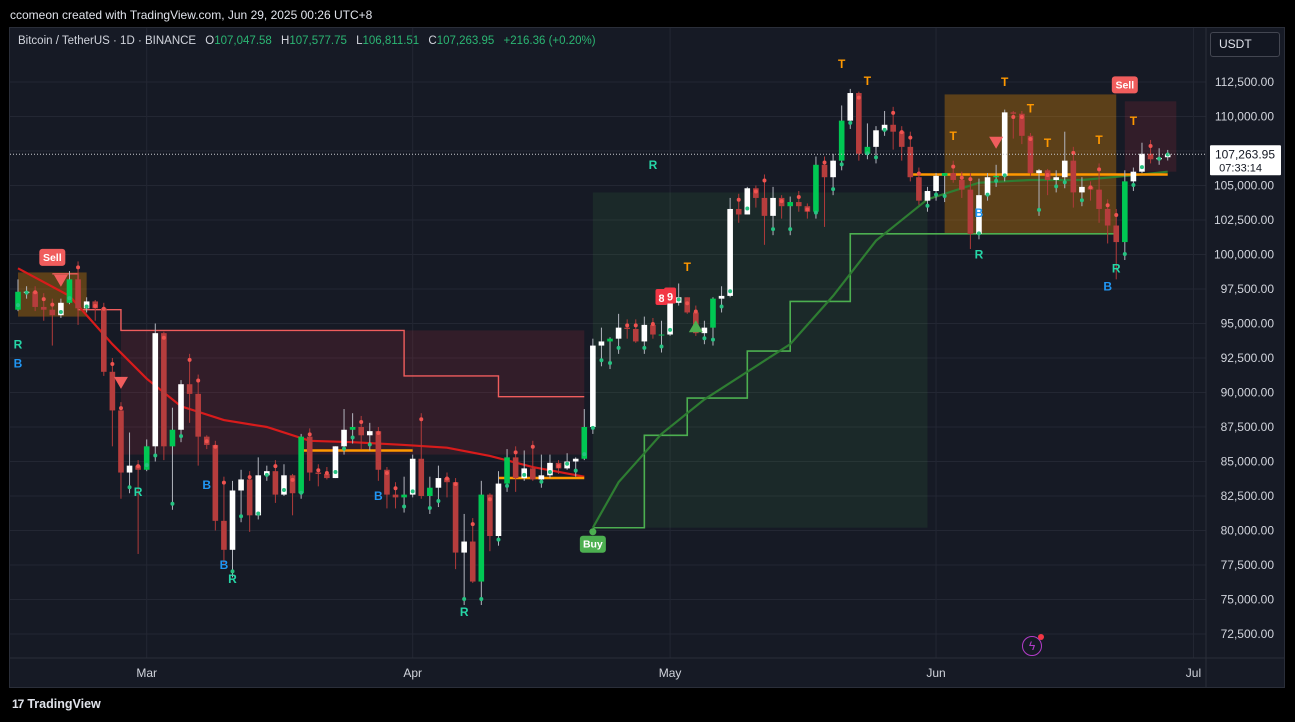 This screenshot has height=722, width=1295. Describe the element at coordinates (1245, 44) in the screenshot. I see `currency-button: USDT` at that location.